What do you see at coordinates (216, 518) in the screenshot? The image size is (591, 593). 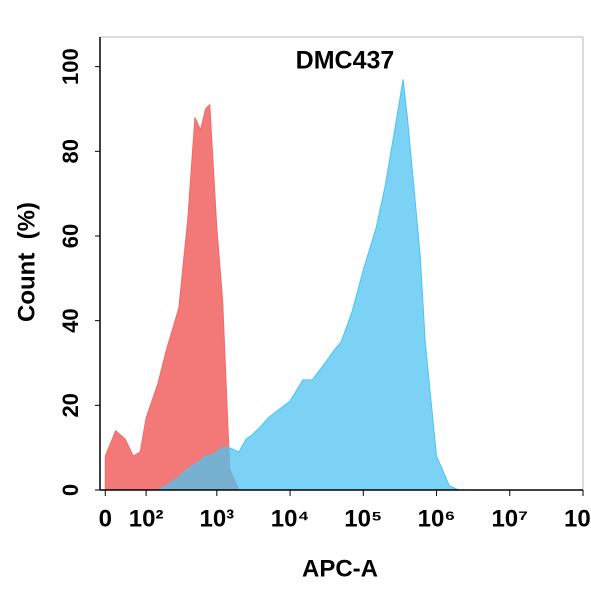 I see `x-tick-label: 10³` at bounding box center [216, 518].